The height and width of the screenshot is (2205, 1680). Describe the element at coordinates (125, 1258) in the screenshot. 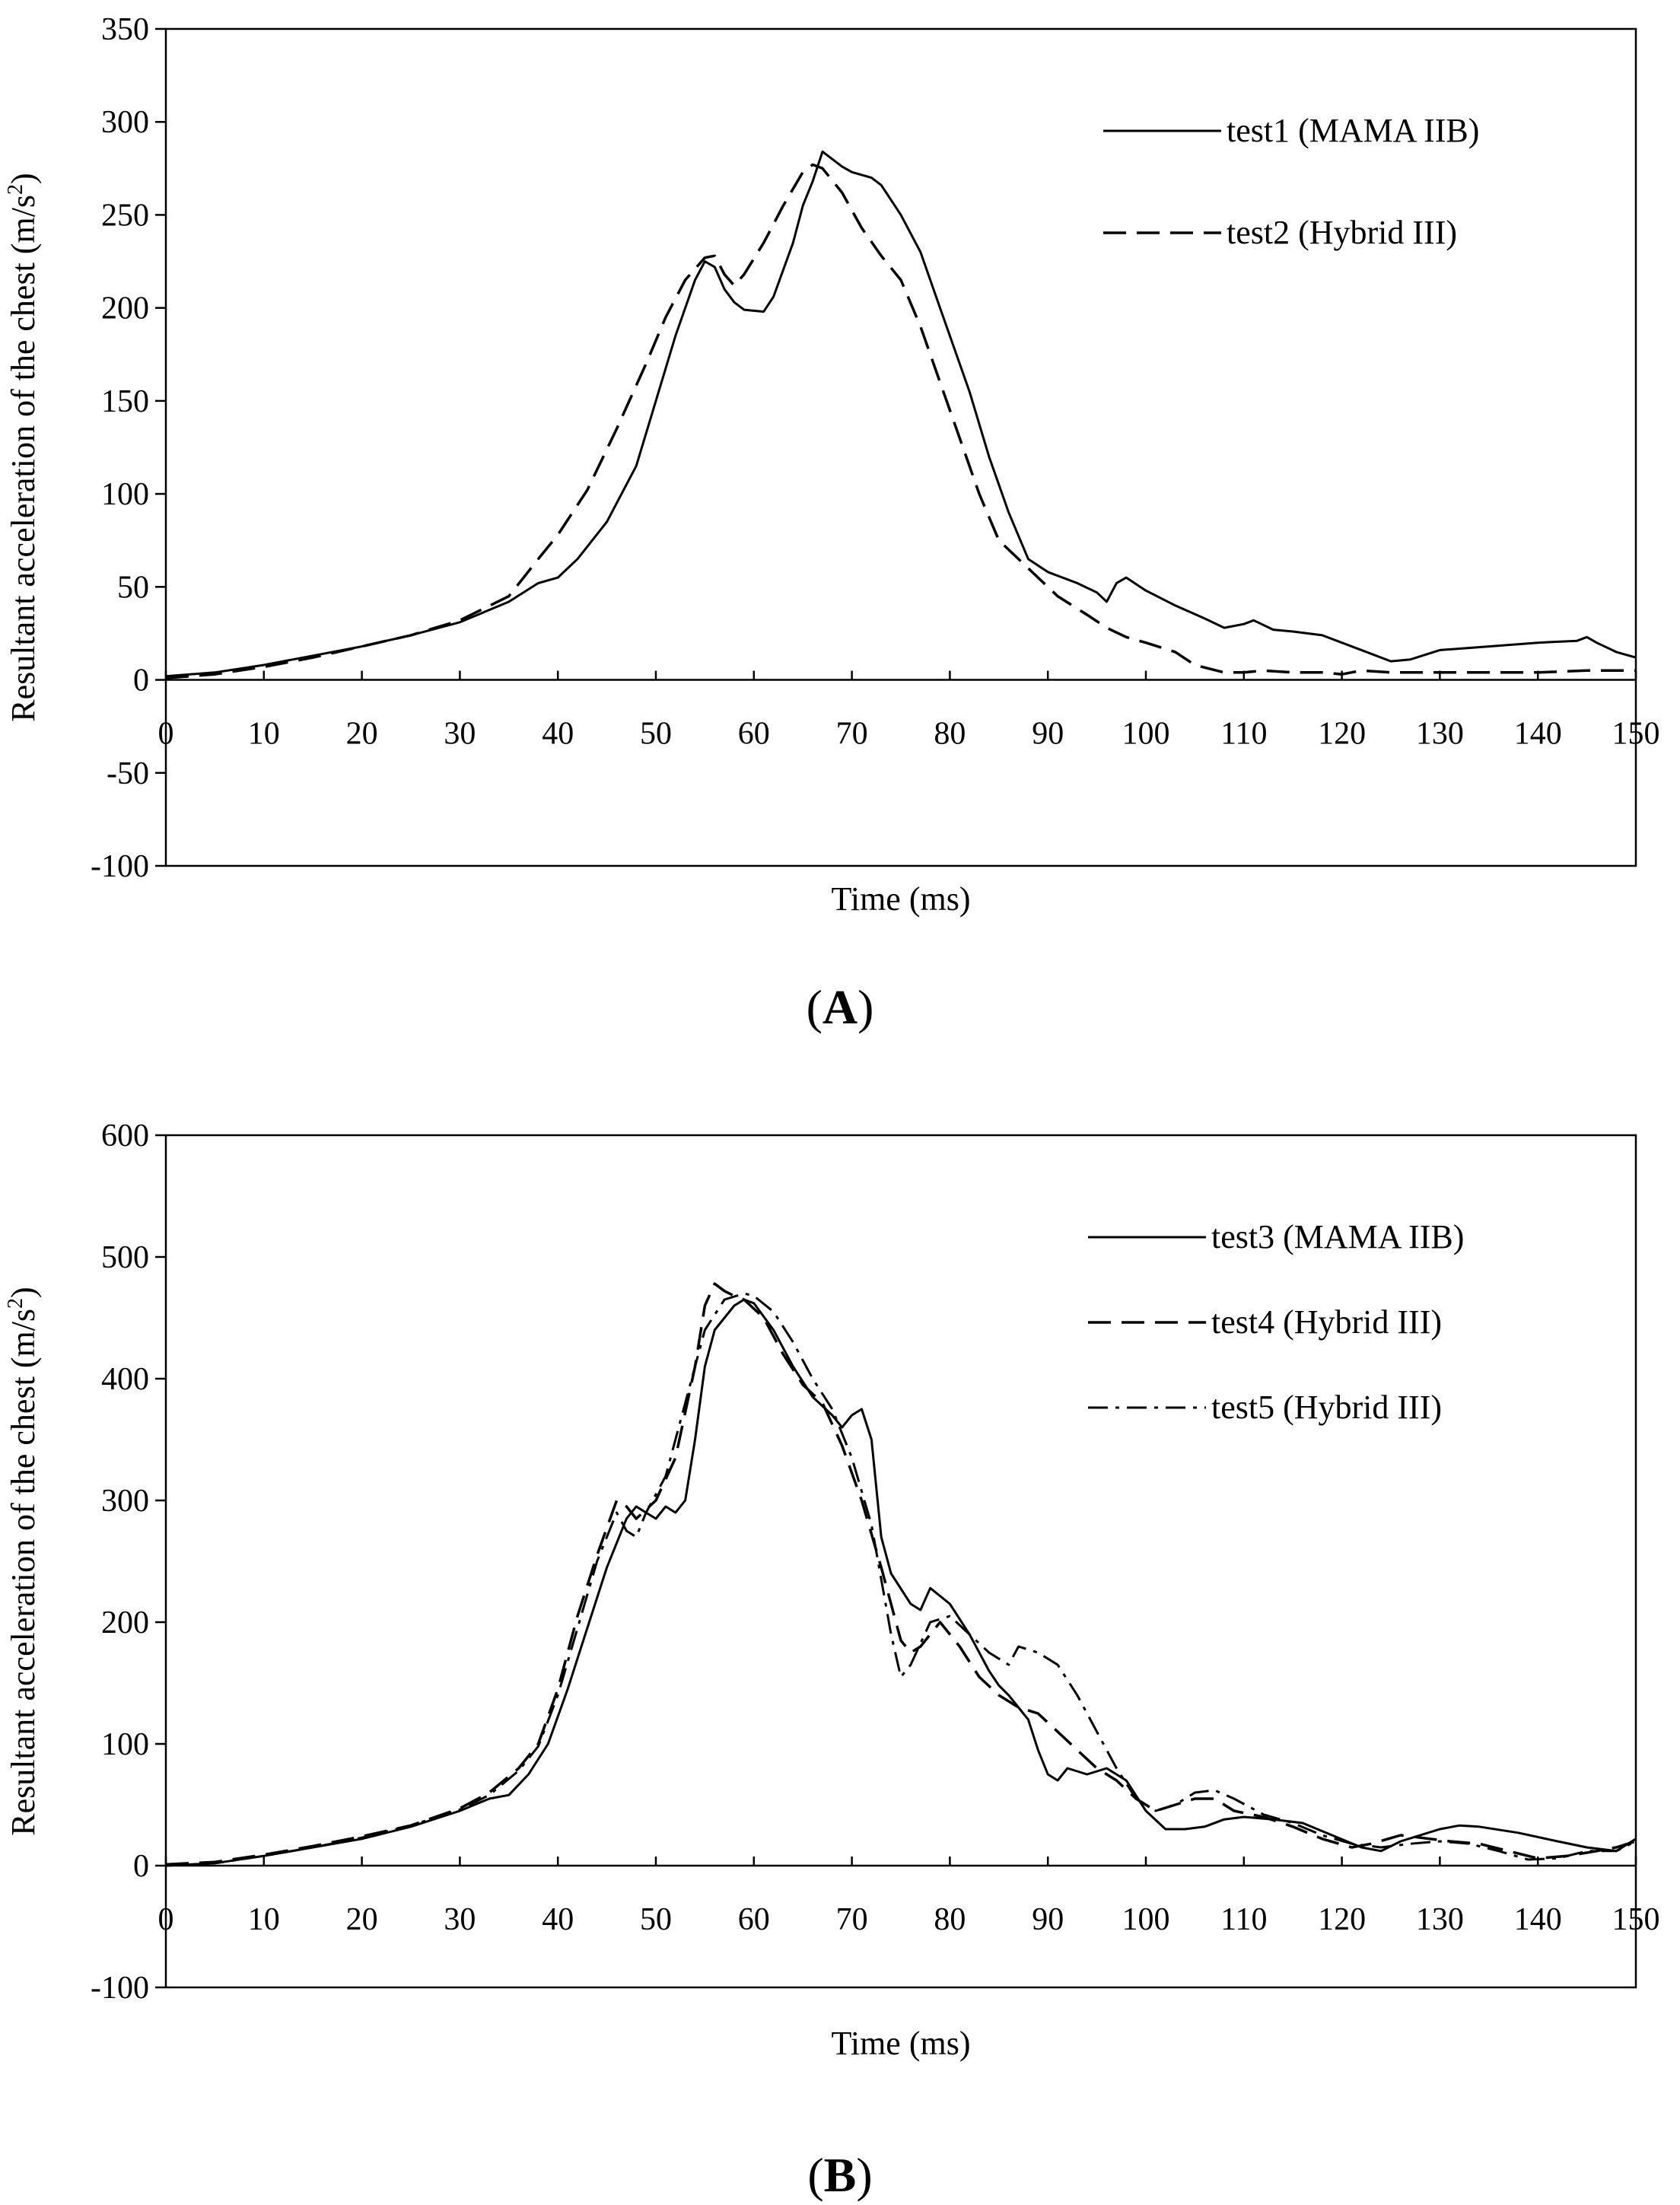

I see `y-tick-label: 500` at that location.